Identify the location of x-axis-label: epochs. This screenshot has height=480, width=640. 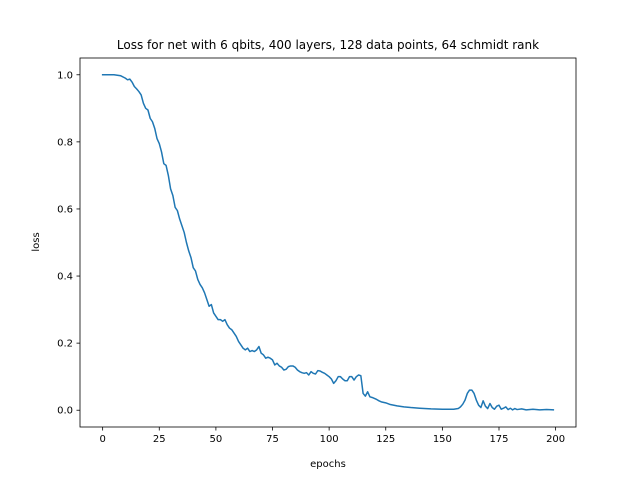
(328, 464).